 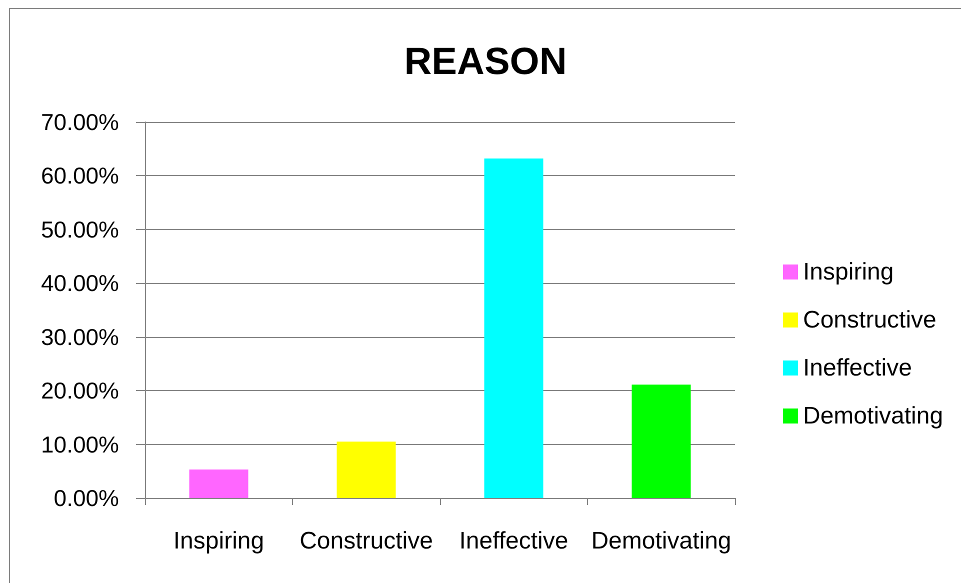 What do you see at coordinates (79, 283) in the screenshot?
I see `y-tick-label: 40.00%` at bounding box center [79, 283].